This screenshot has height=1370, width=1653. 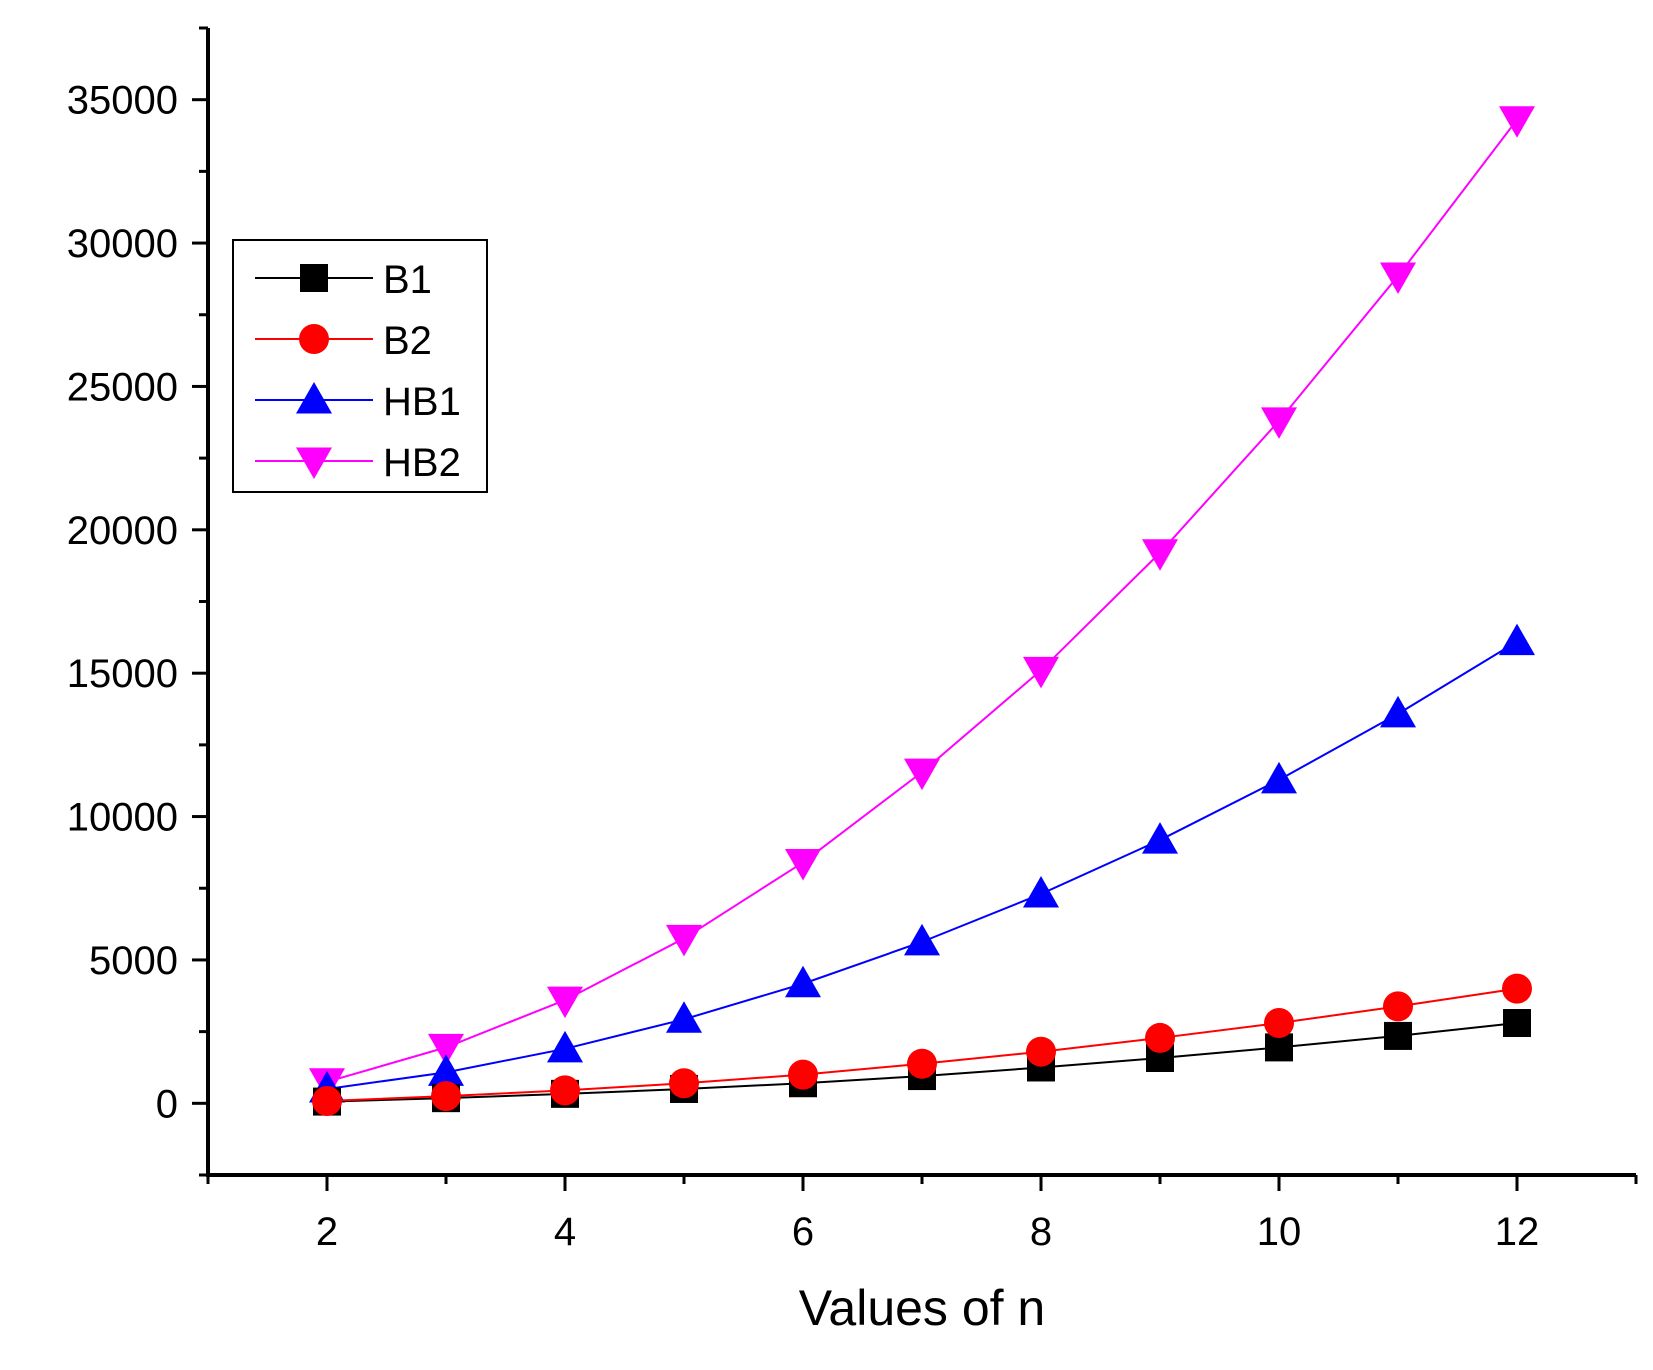 I want to click on x-tick-label: 6, so click(x=803, y=1232).